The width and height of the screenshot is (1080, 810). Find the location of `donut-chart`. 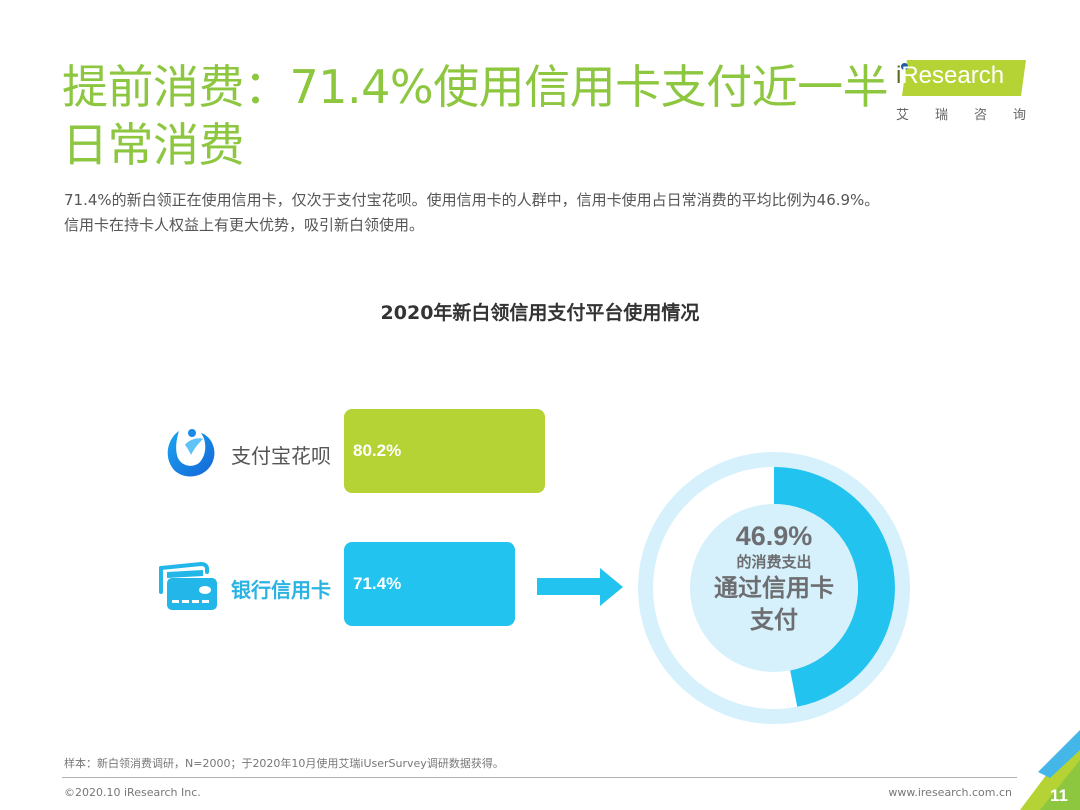

donut-chart is located at coordinates (774, 588).